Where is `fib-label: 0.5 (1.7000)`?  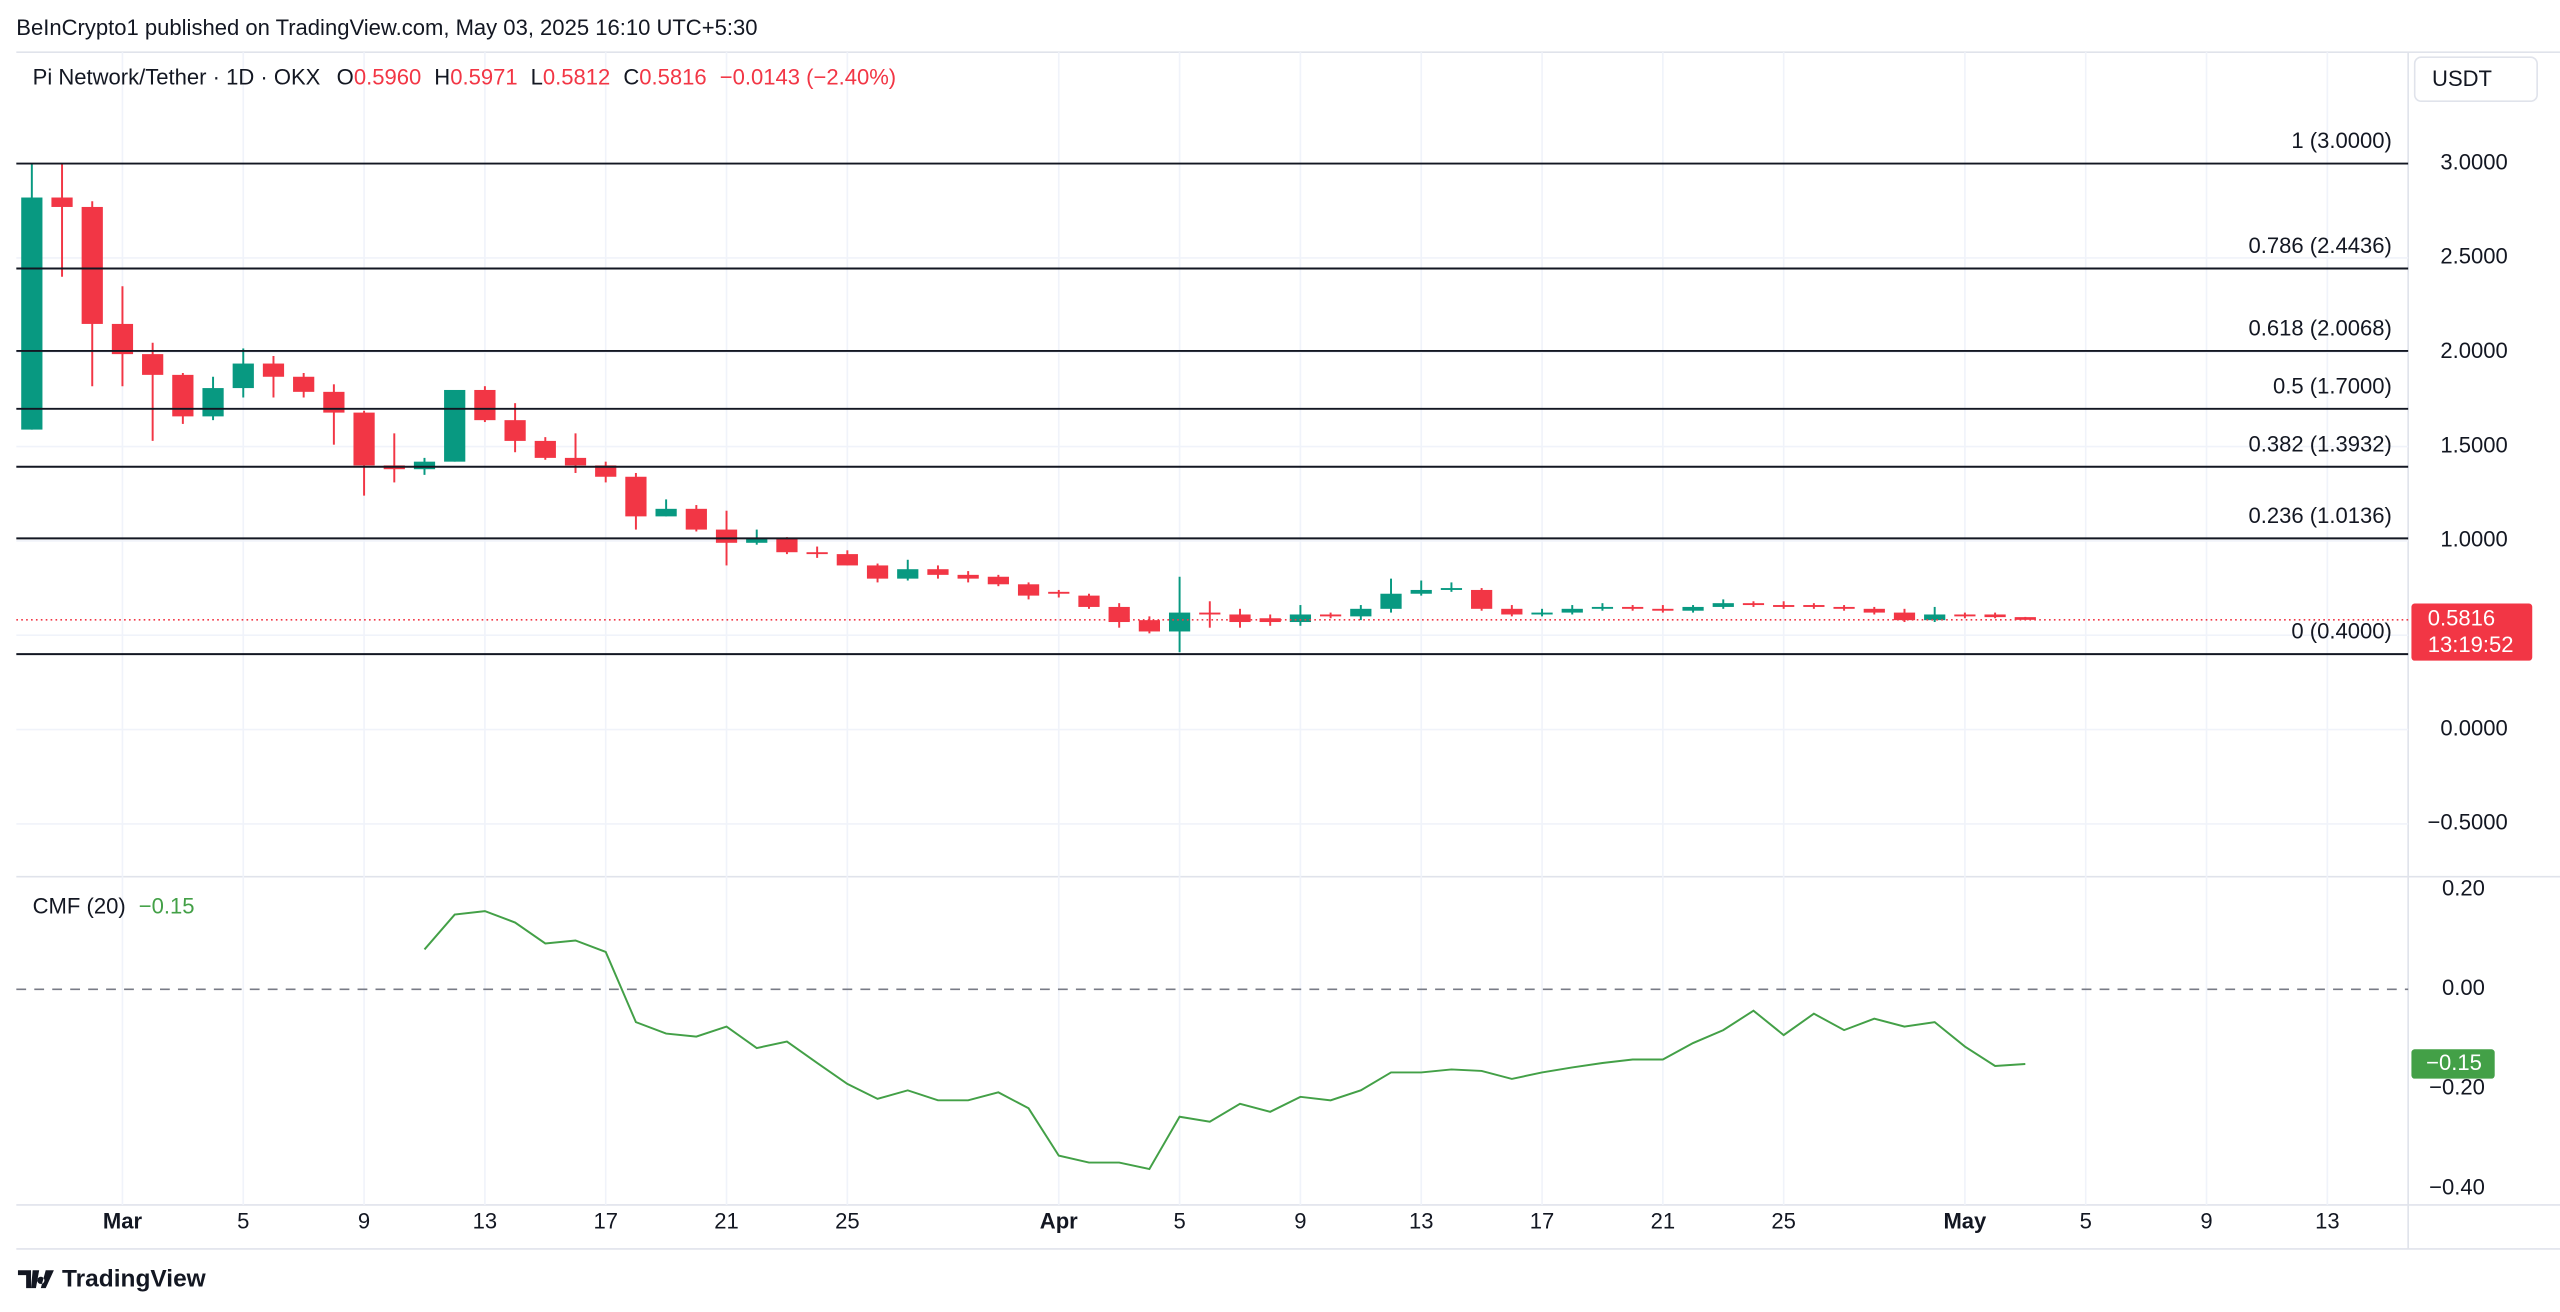
fib-label: 0.5 (1.7000) is located at coordinates (2332, 385).